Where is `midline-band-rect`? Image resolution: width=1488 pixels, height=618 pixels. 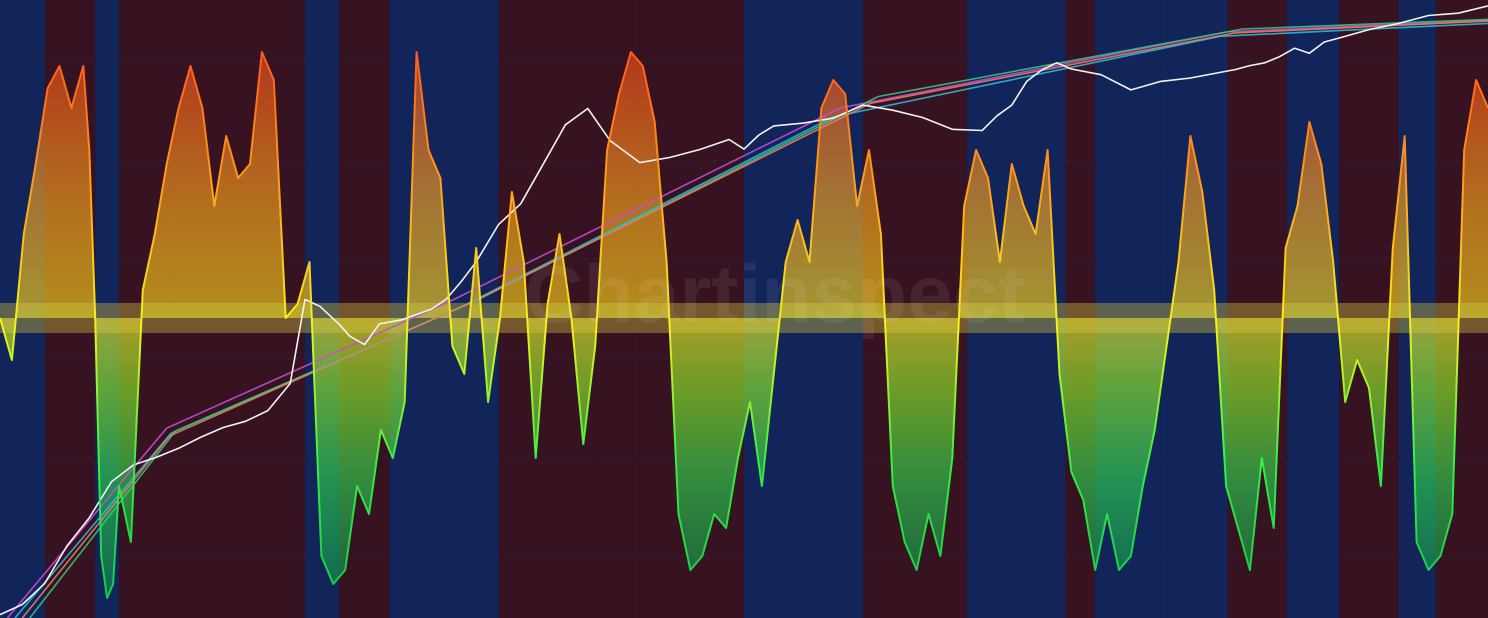 midline-band-rect is located at coordinates (744, 318).